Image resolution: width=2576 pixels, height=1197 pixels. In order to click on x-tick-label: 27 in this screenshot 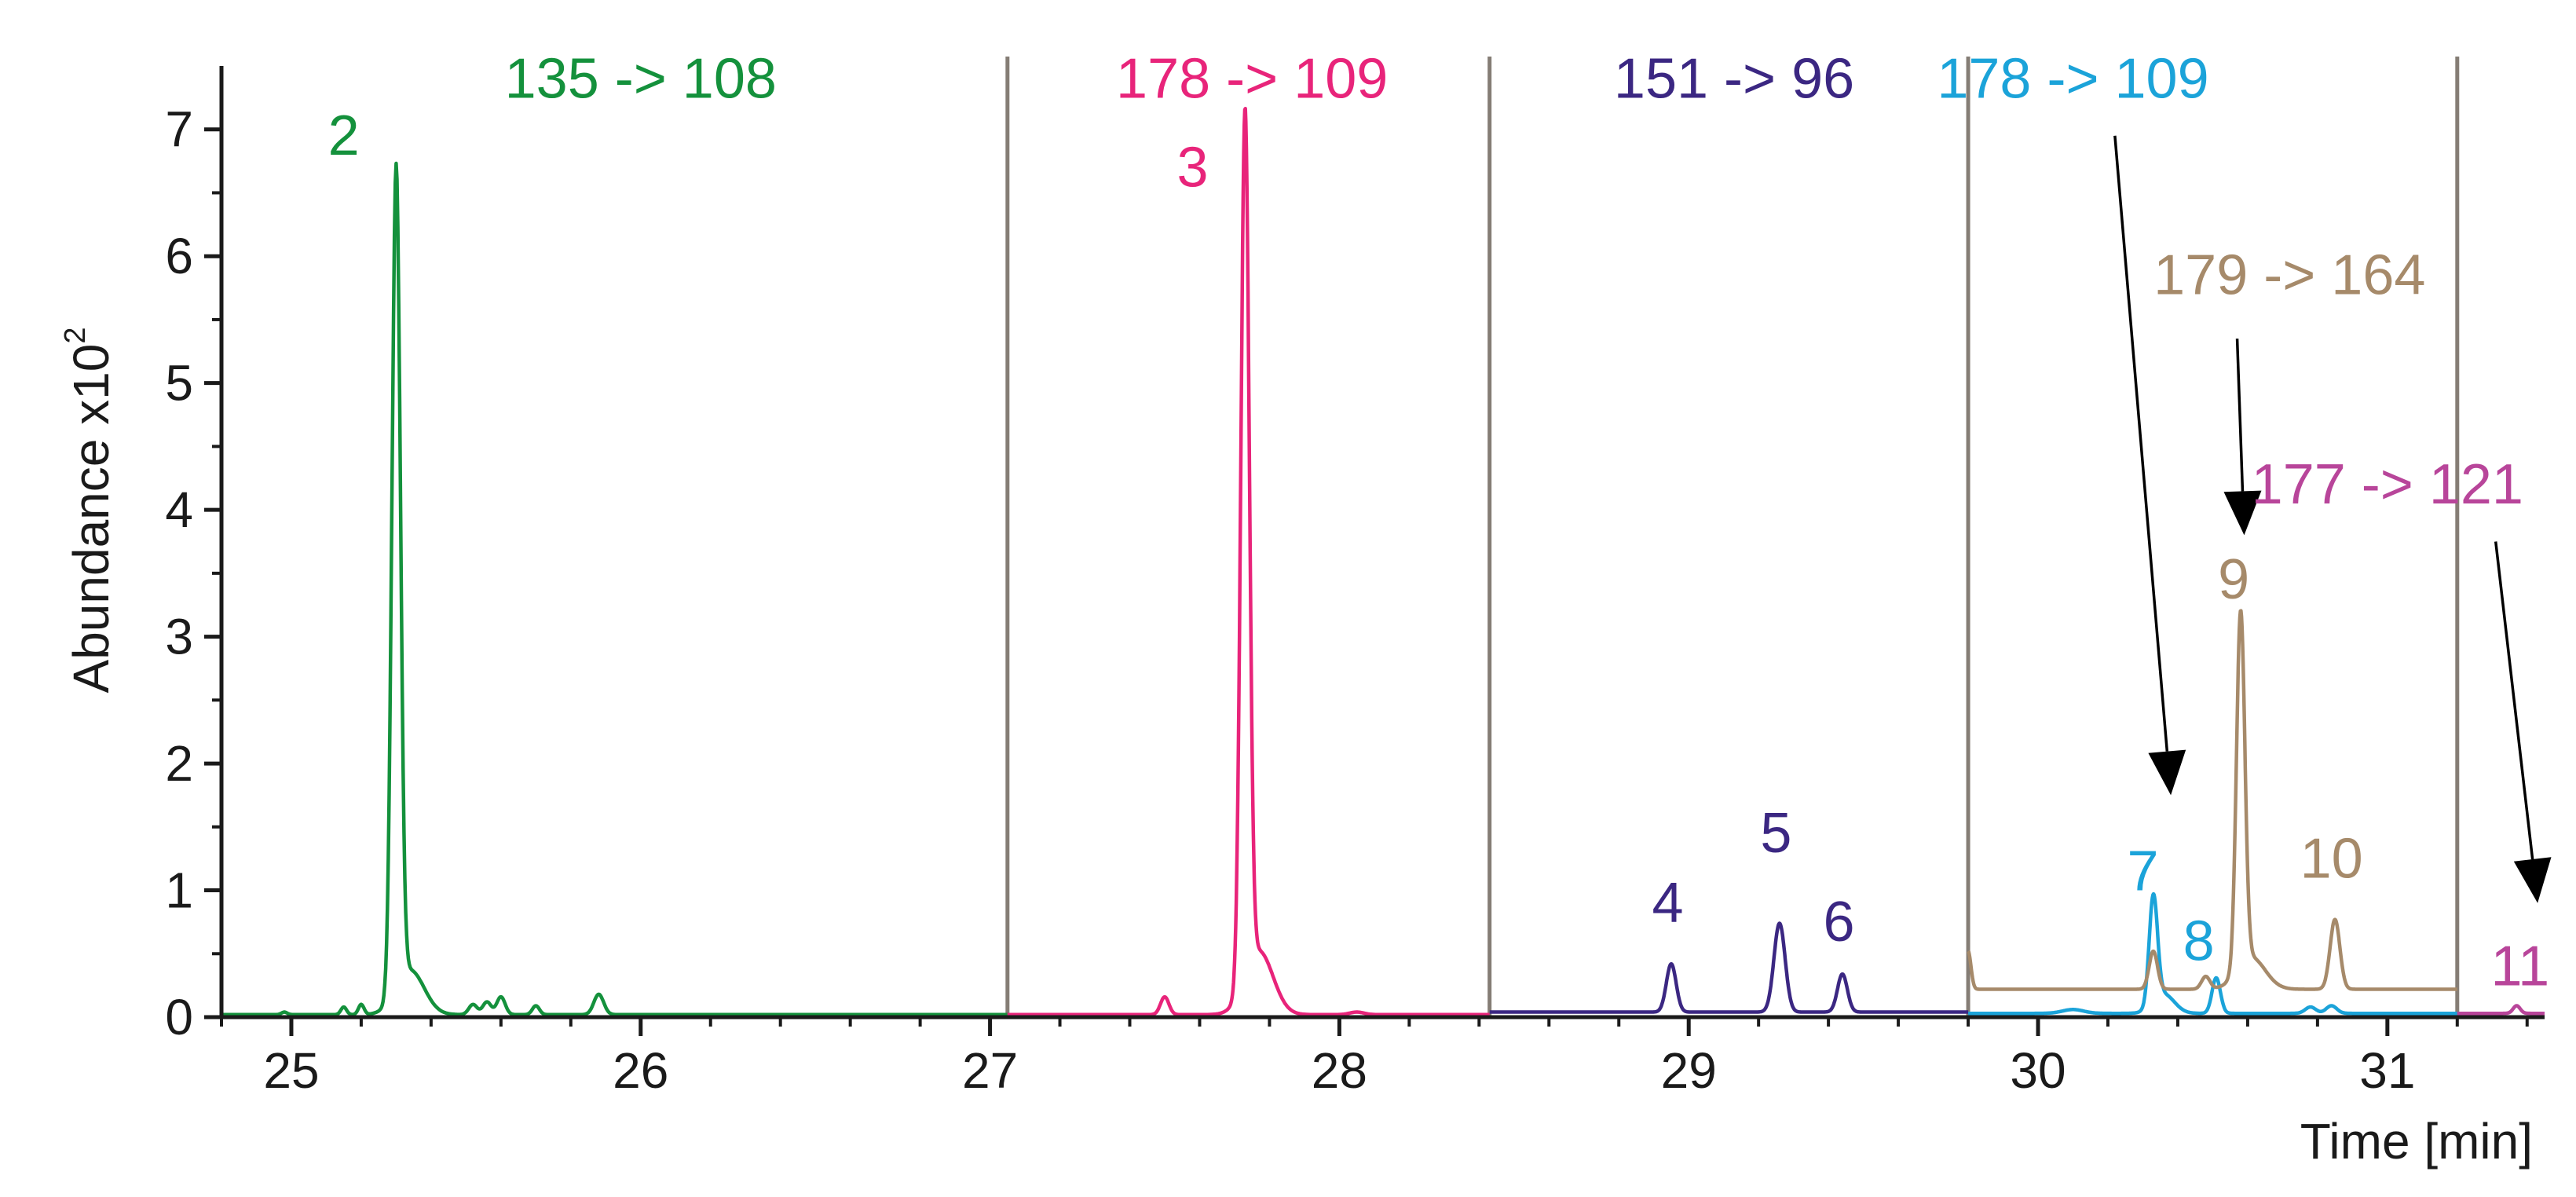, I will do `click(990, 1070)`.